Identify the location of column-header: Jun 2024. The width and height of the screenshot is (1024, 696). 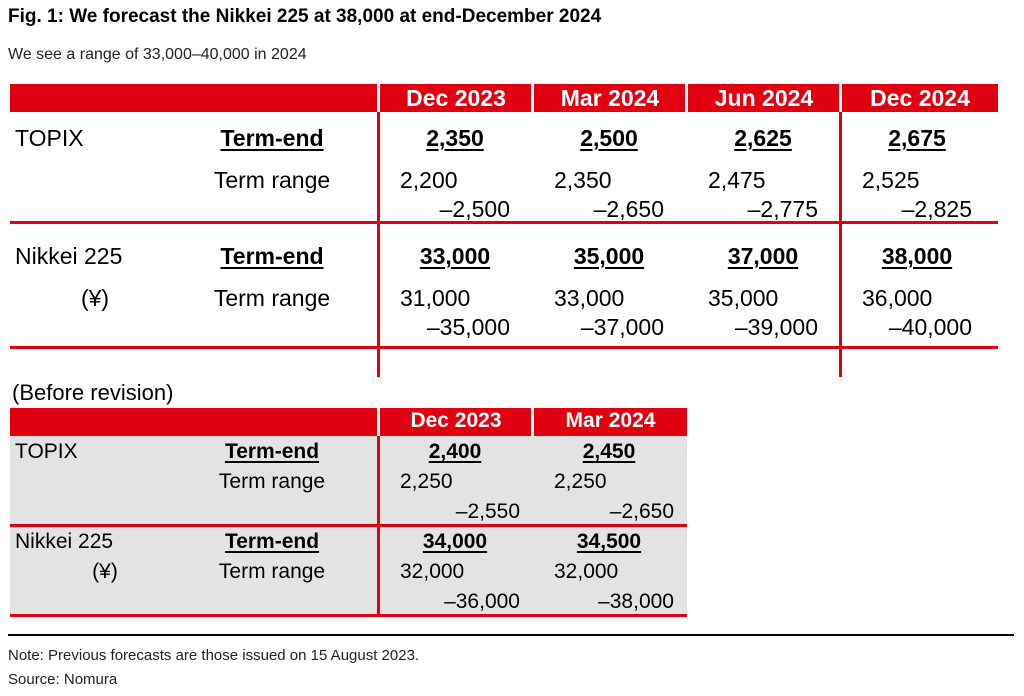
(764, 98).